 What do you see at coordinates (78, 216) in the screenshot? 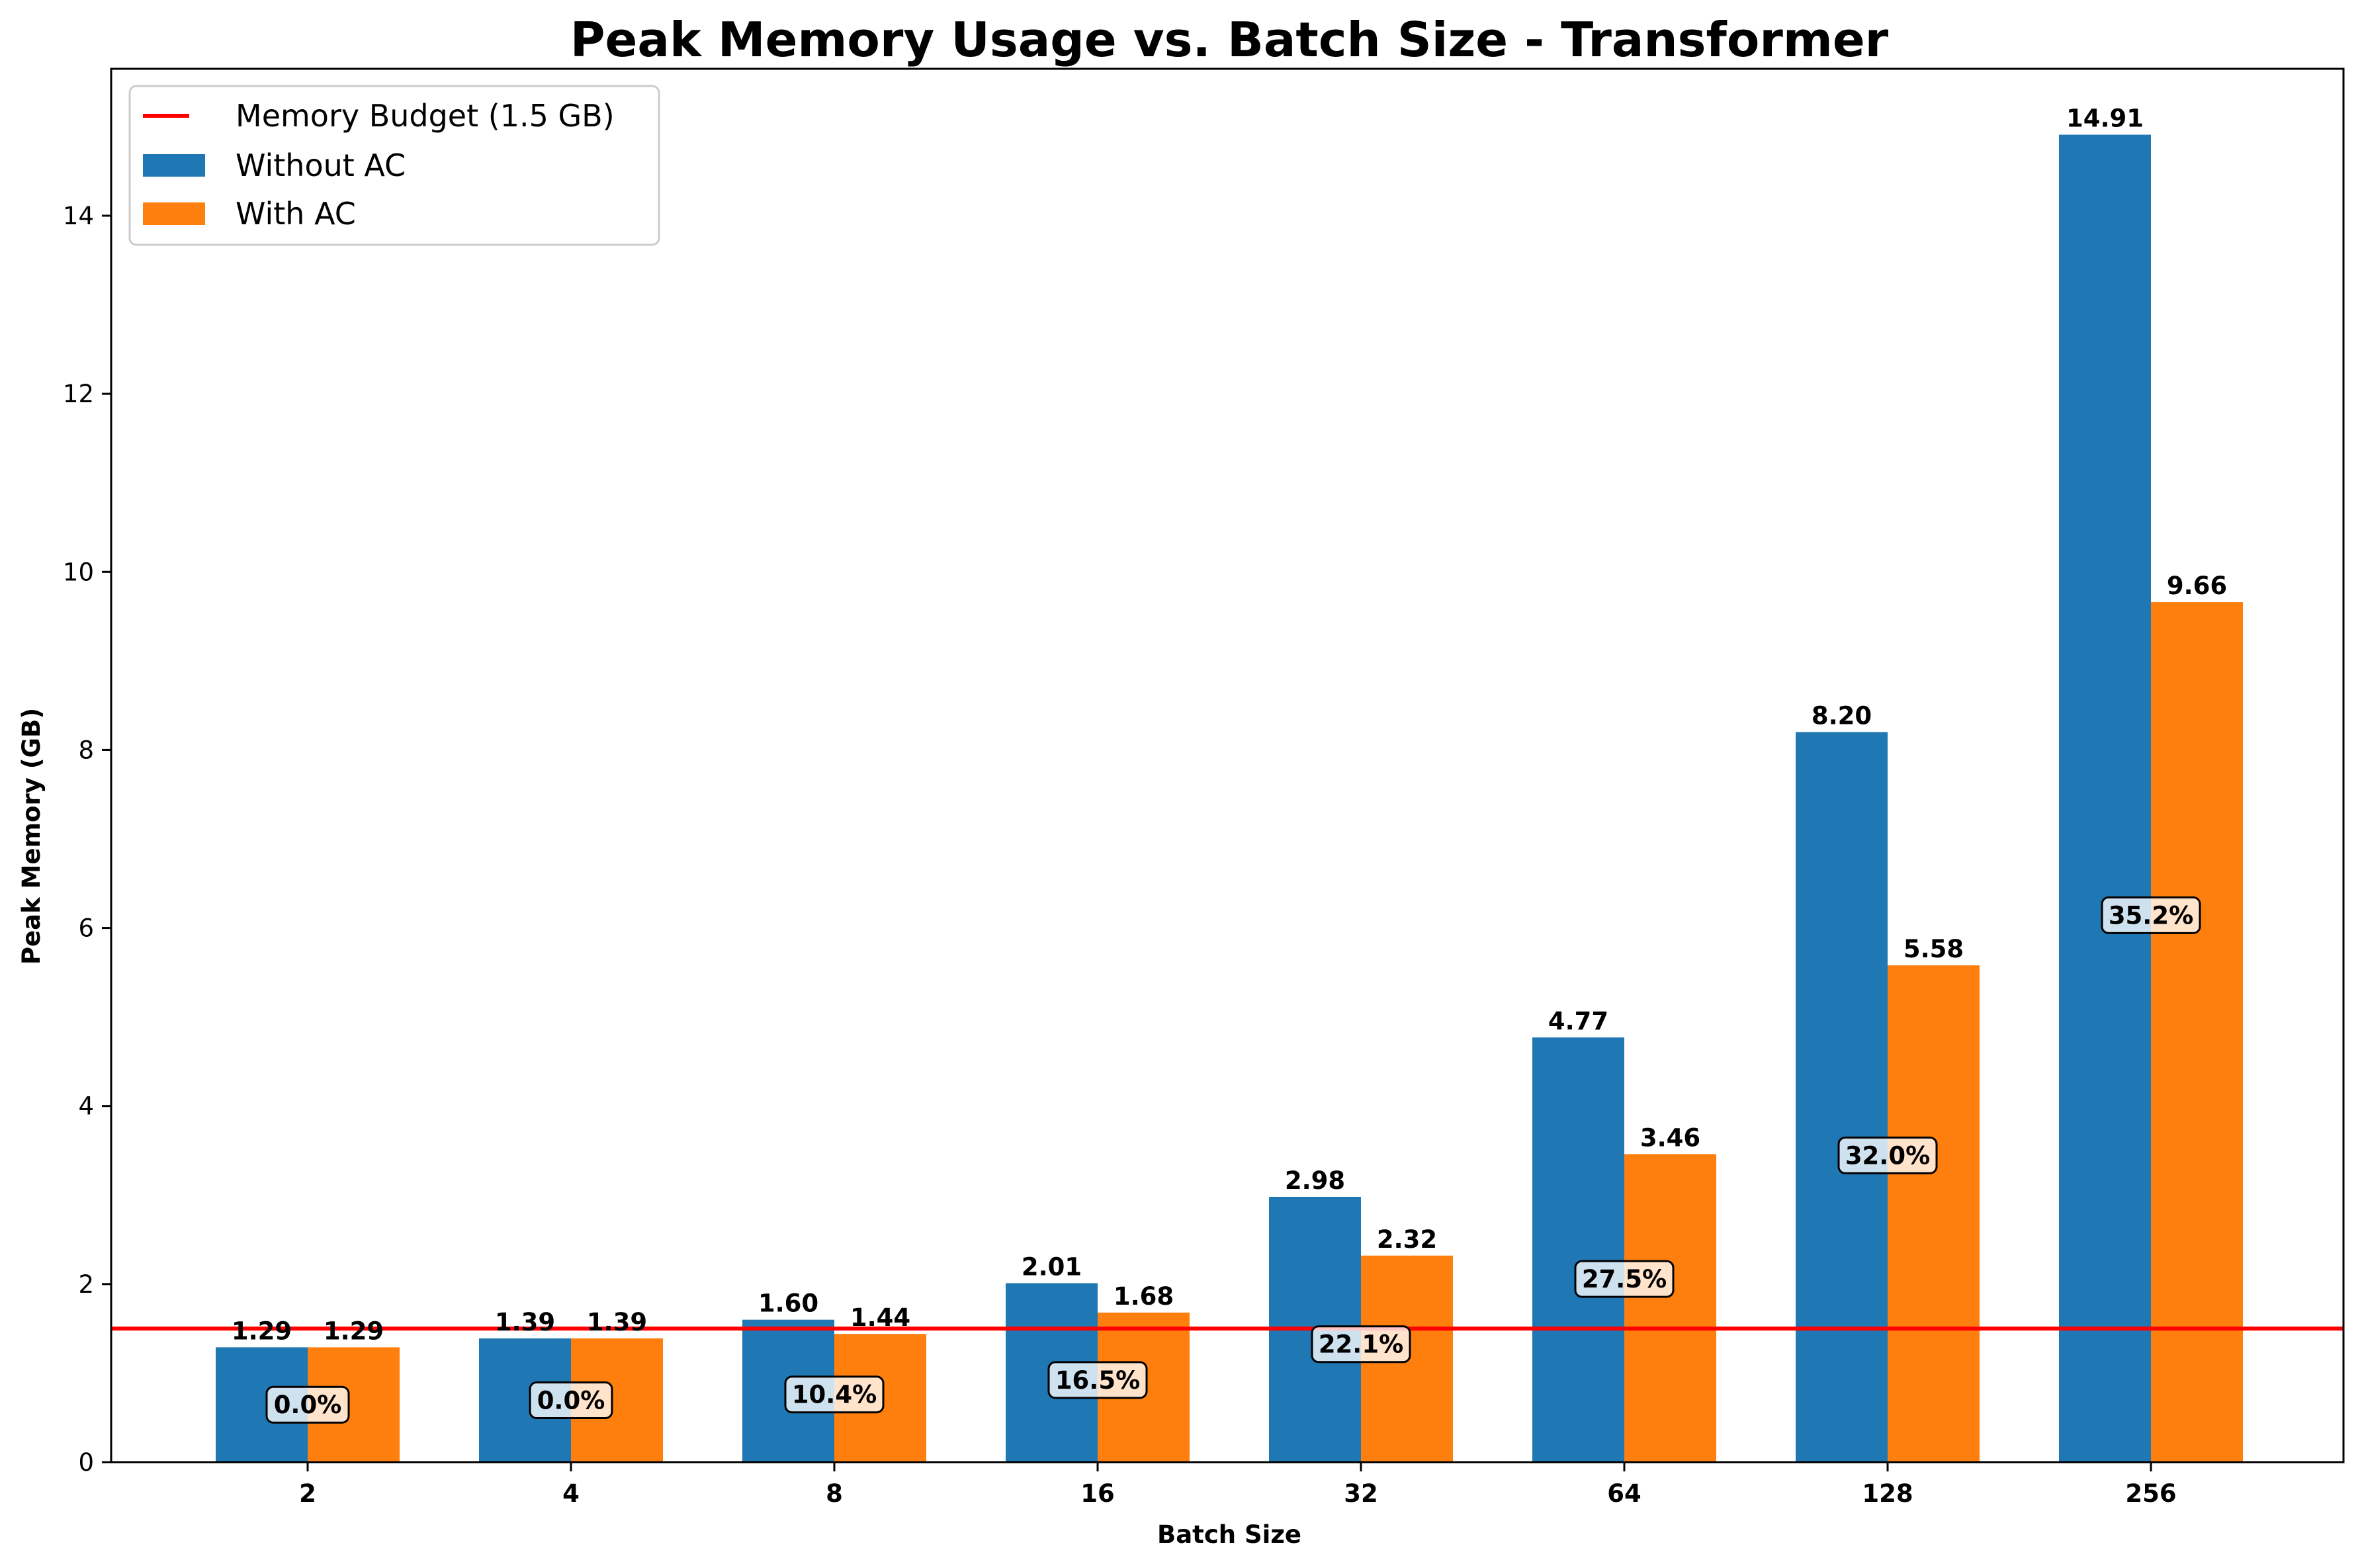
I see `y-tick-label-14: 14` at bounding box center [78, 216].